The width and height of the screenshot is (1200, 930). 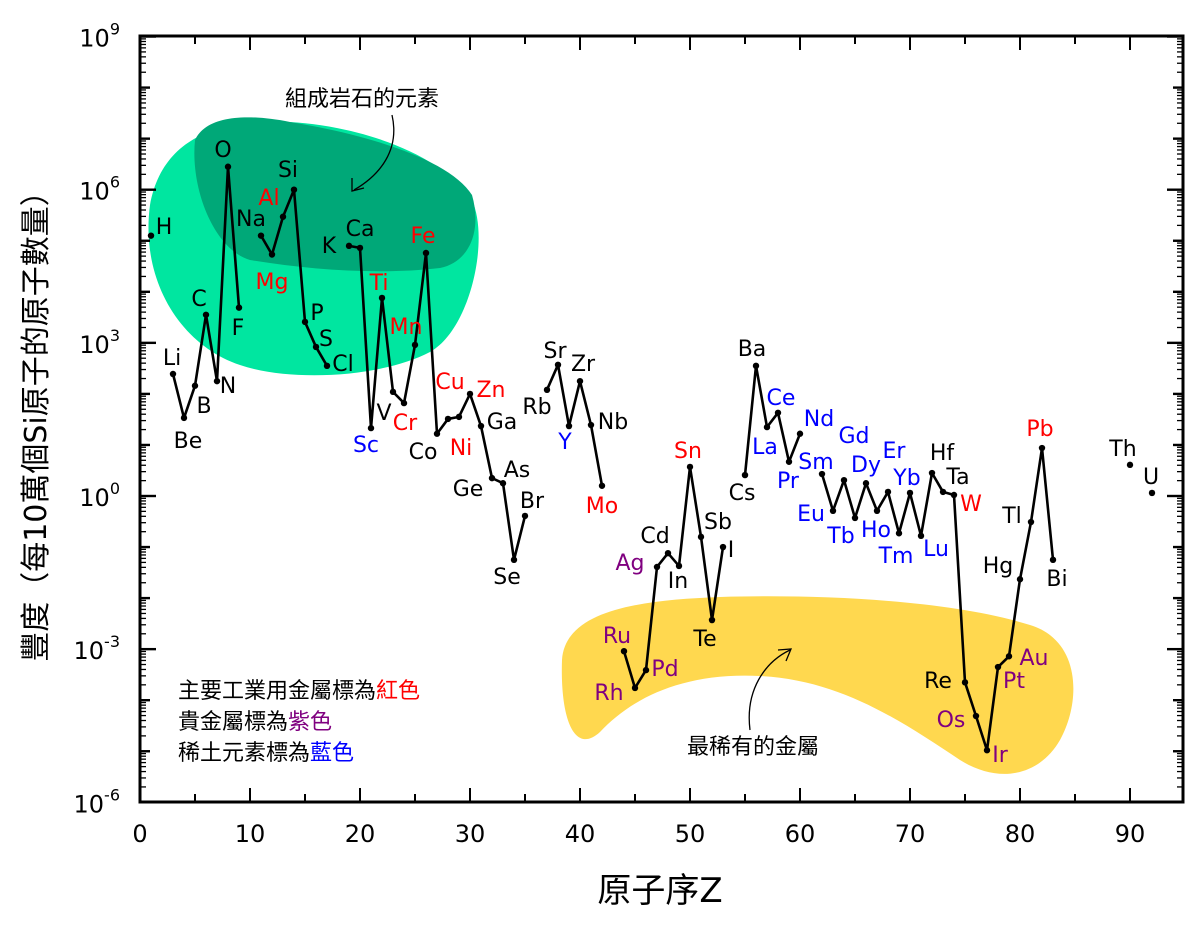 What do you see at coordinates (976, 716) in the screenshot?
I see `point-Os` at bounding box center [976, 716].